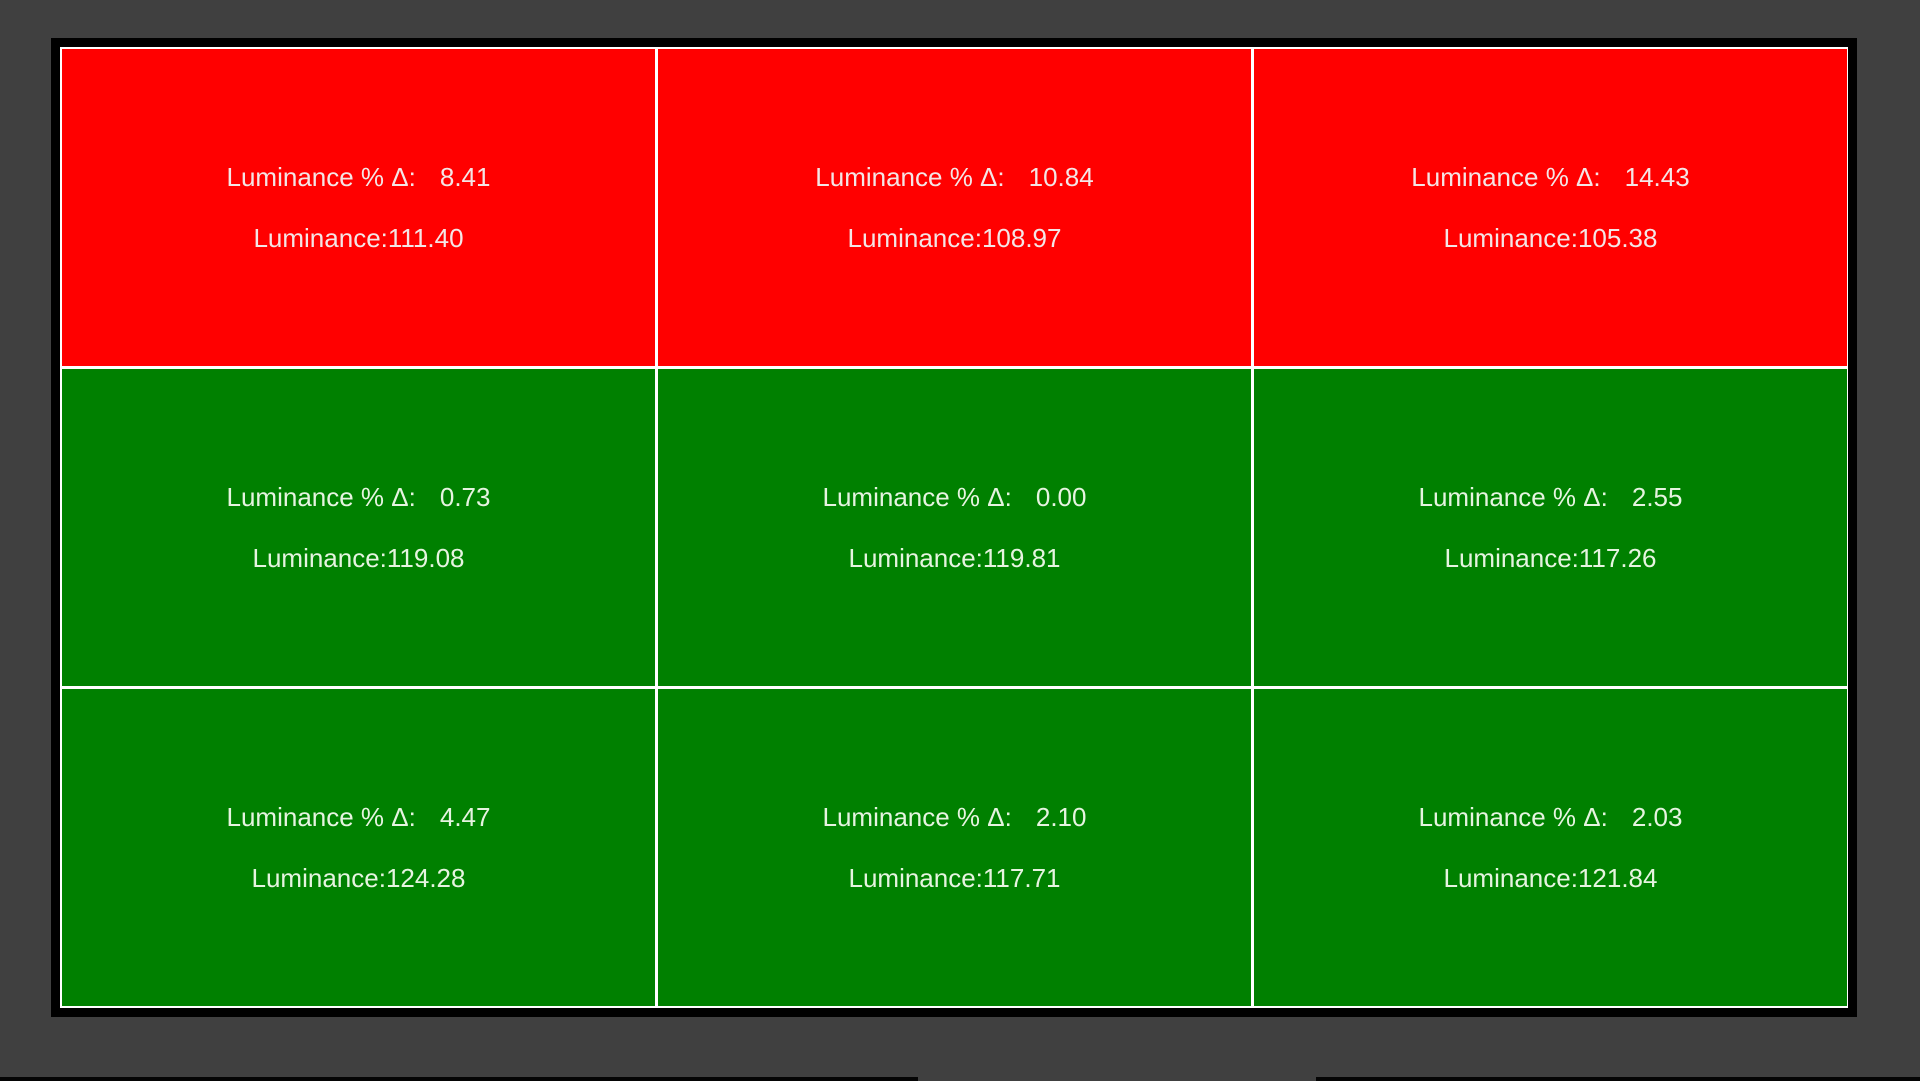  I want to click on luminance-line: Luminance:117.71, so click(954, 878).